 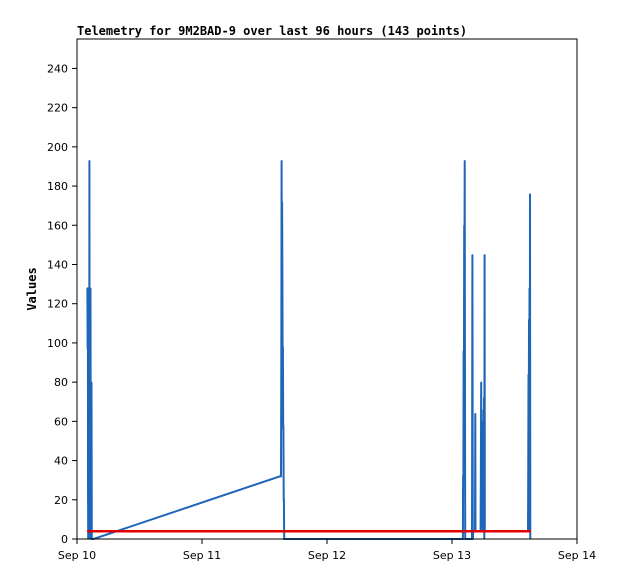 What do you see at coordinates (32, 288) in the screenshot?
I see `y-axis-label: Values` at bounding box center [32, 288].